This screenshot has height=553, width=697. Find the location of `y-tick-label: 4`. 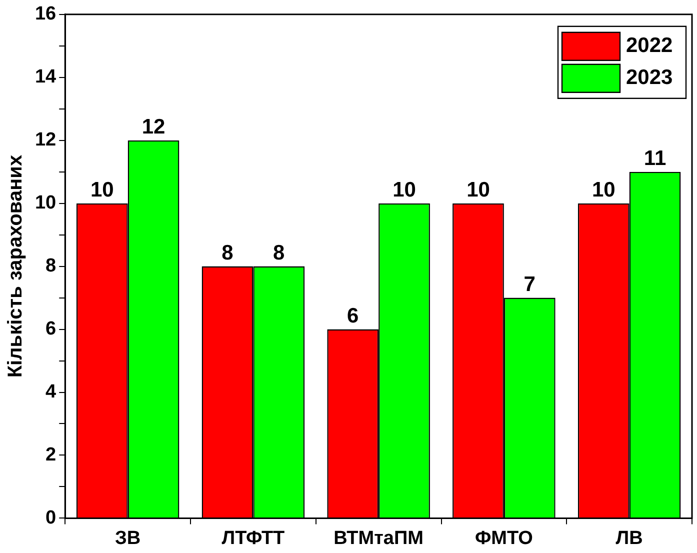

y-tick-label: 4 is located at coordinates (51, 391).